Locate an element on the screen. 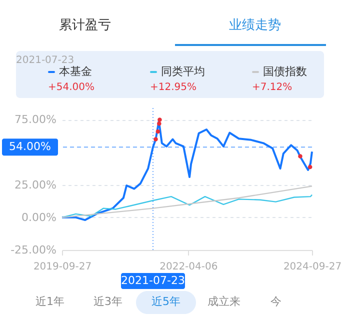  text: 今 is located at coordinates (276, 301).